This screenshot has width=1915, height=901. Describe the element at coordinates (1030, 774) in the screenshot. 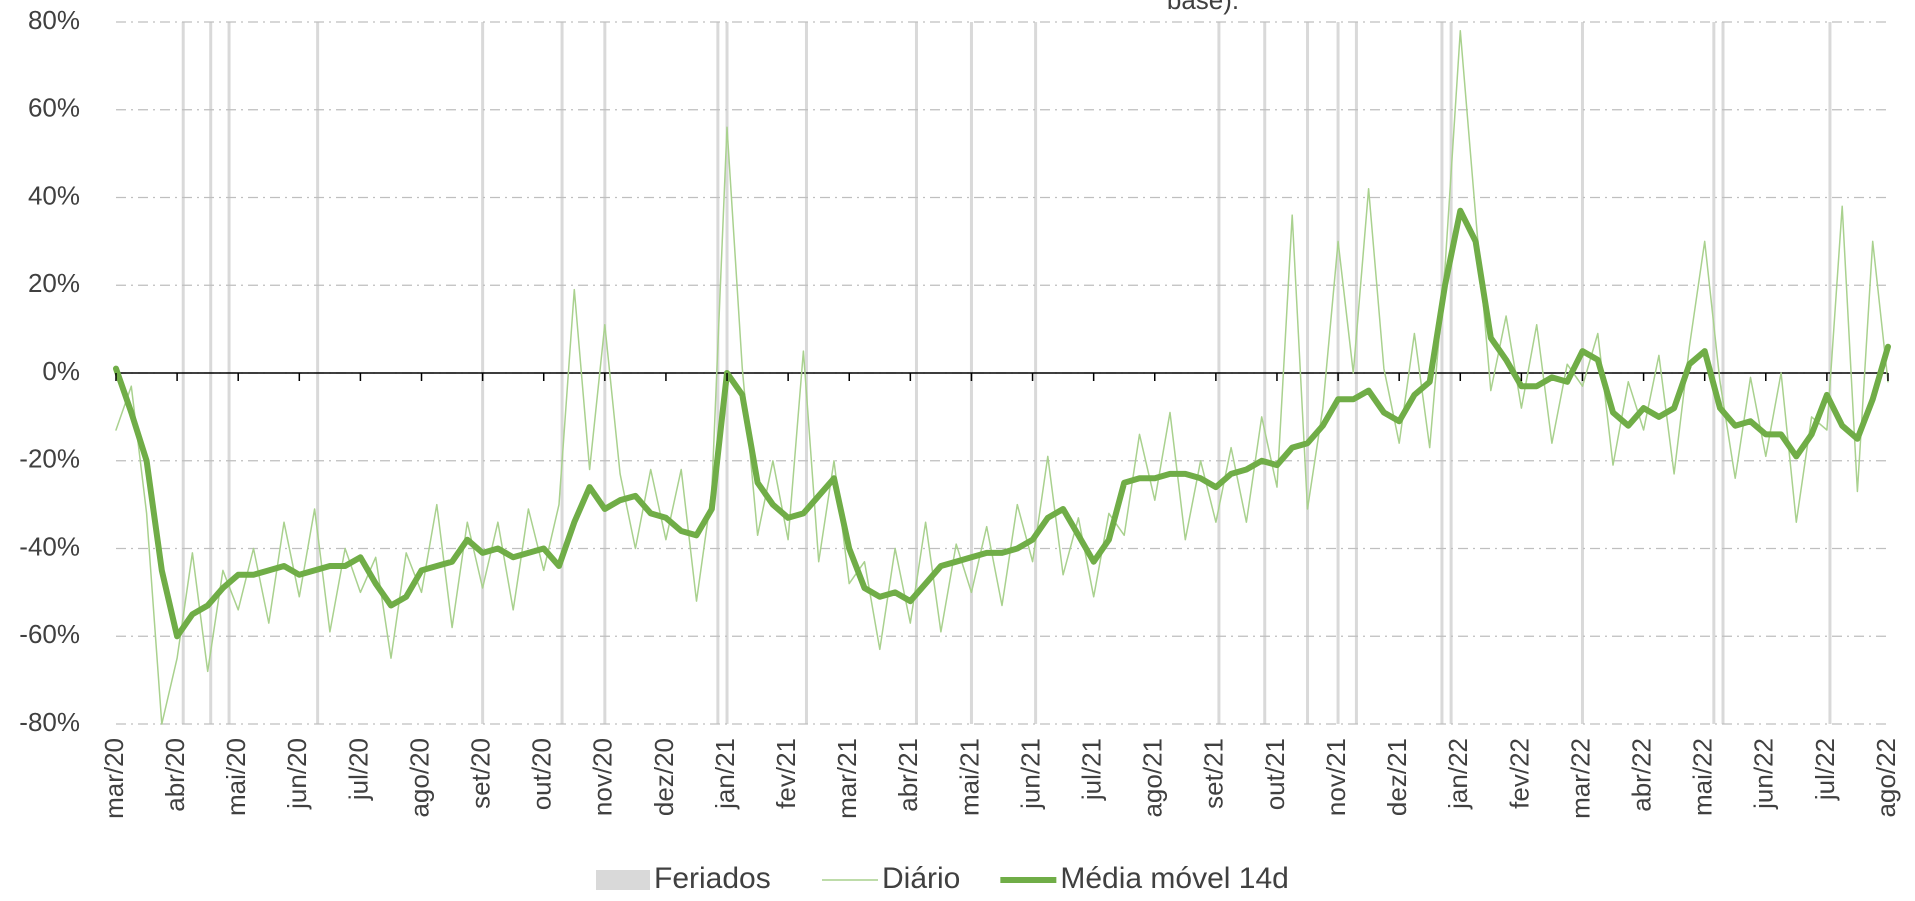

I see `x-tick-label: jun/21` at that location.